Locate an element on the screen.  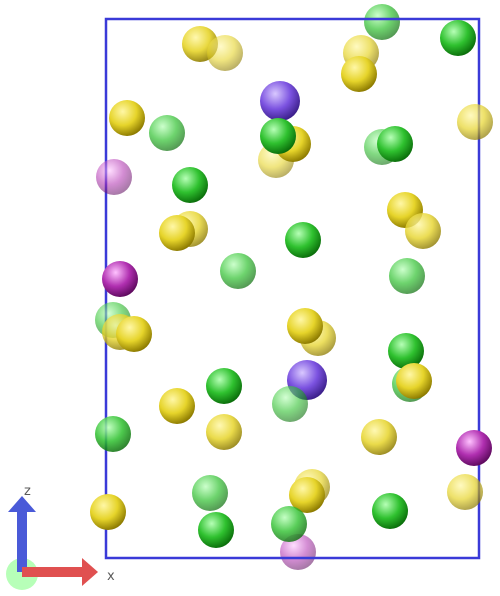
z-axis-arrow is located at coordinates (22, 541).